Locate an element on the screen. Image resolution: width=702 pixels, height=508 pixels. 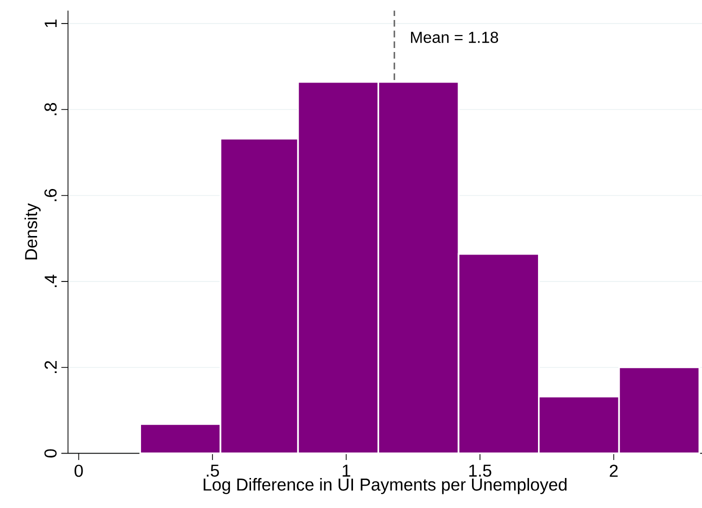
x-tick-label: 0 is located at coordinates (78, 470).